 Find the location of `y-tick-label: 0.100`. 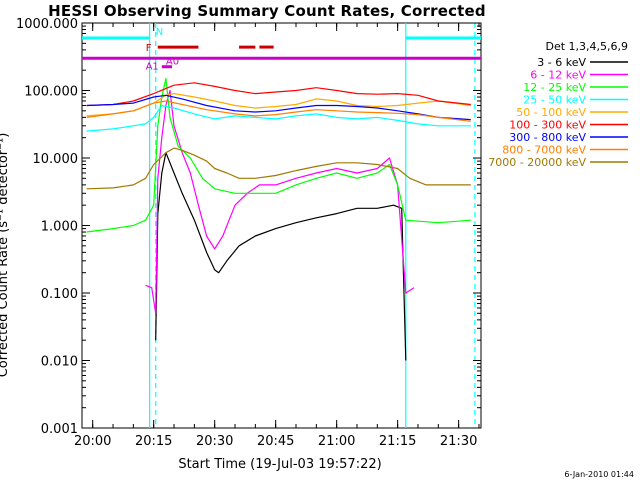

y-tick-label: 0.100 is located at coordinates (59, 294).